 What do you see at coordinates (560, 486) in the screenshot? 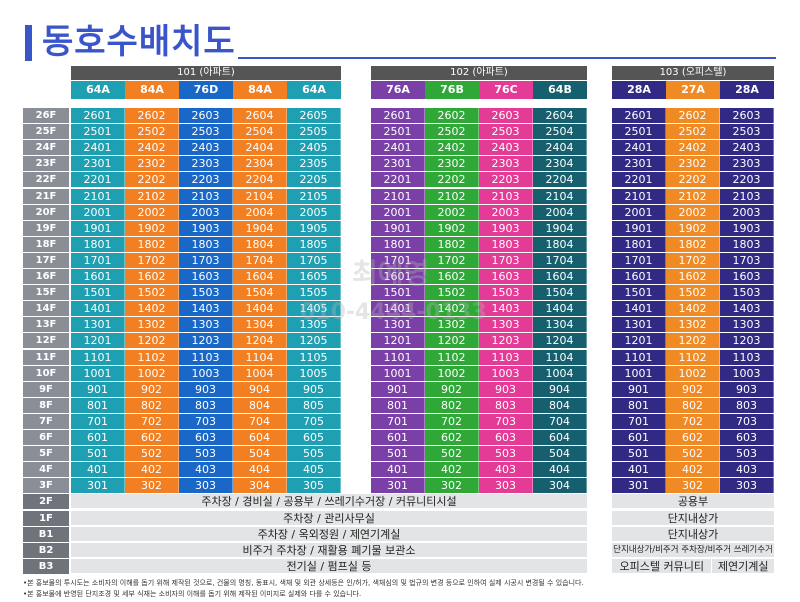
I see `unit-cell: 304` at bounding box center [560, 486].